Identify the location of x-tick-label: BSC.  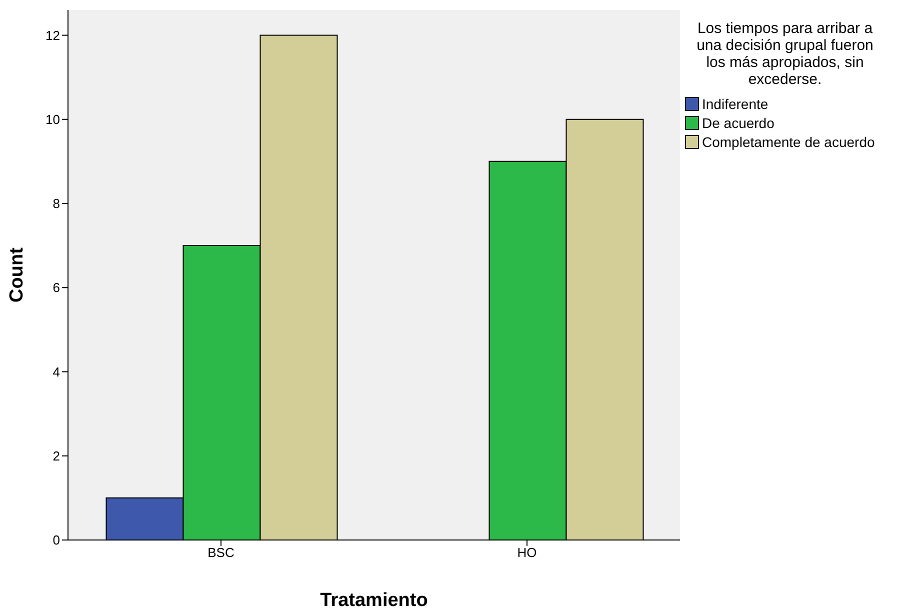
(221, 552).